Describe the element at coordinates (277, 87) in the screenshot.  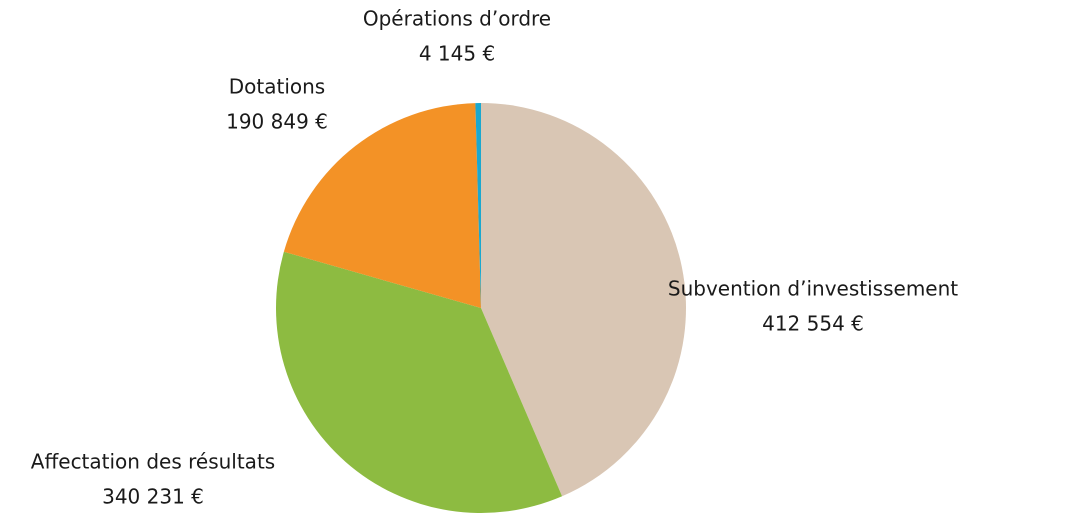
I see `slice-label: Dotations` at that location.